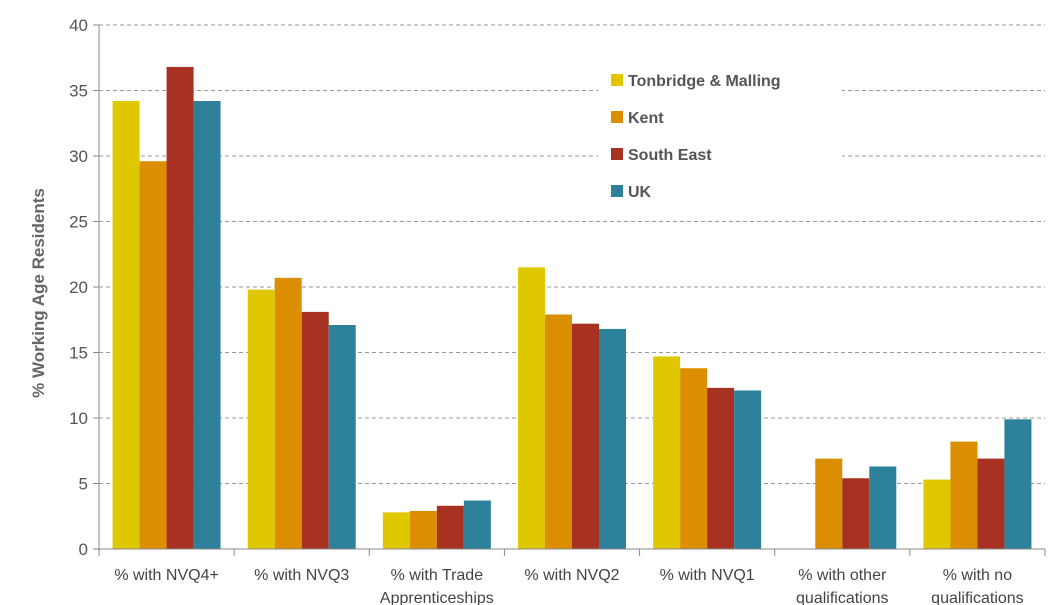  What do you see at coordinates (78, 222) in the screenshot?
I see `y-tick-label: 25` at bounding box center [78, 222].